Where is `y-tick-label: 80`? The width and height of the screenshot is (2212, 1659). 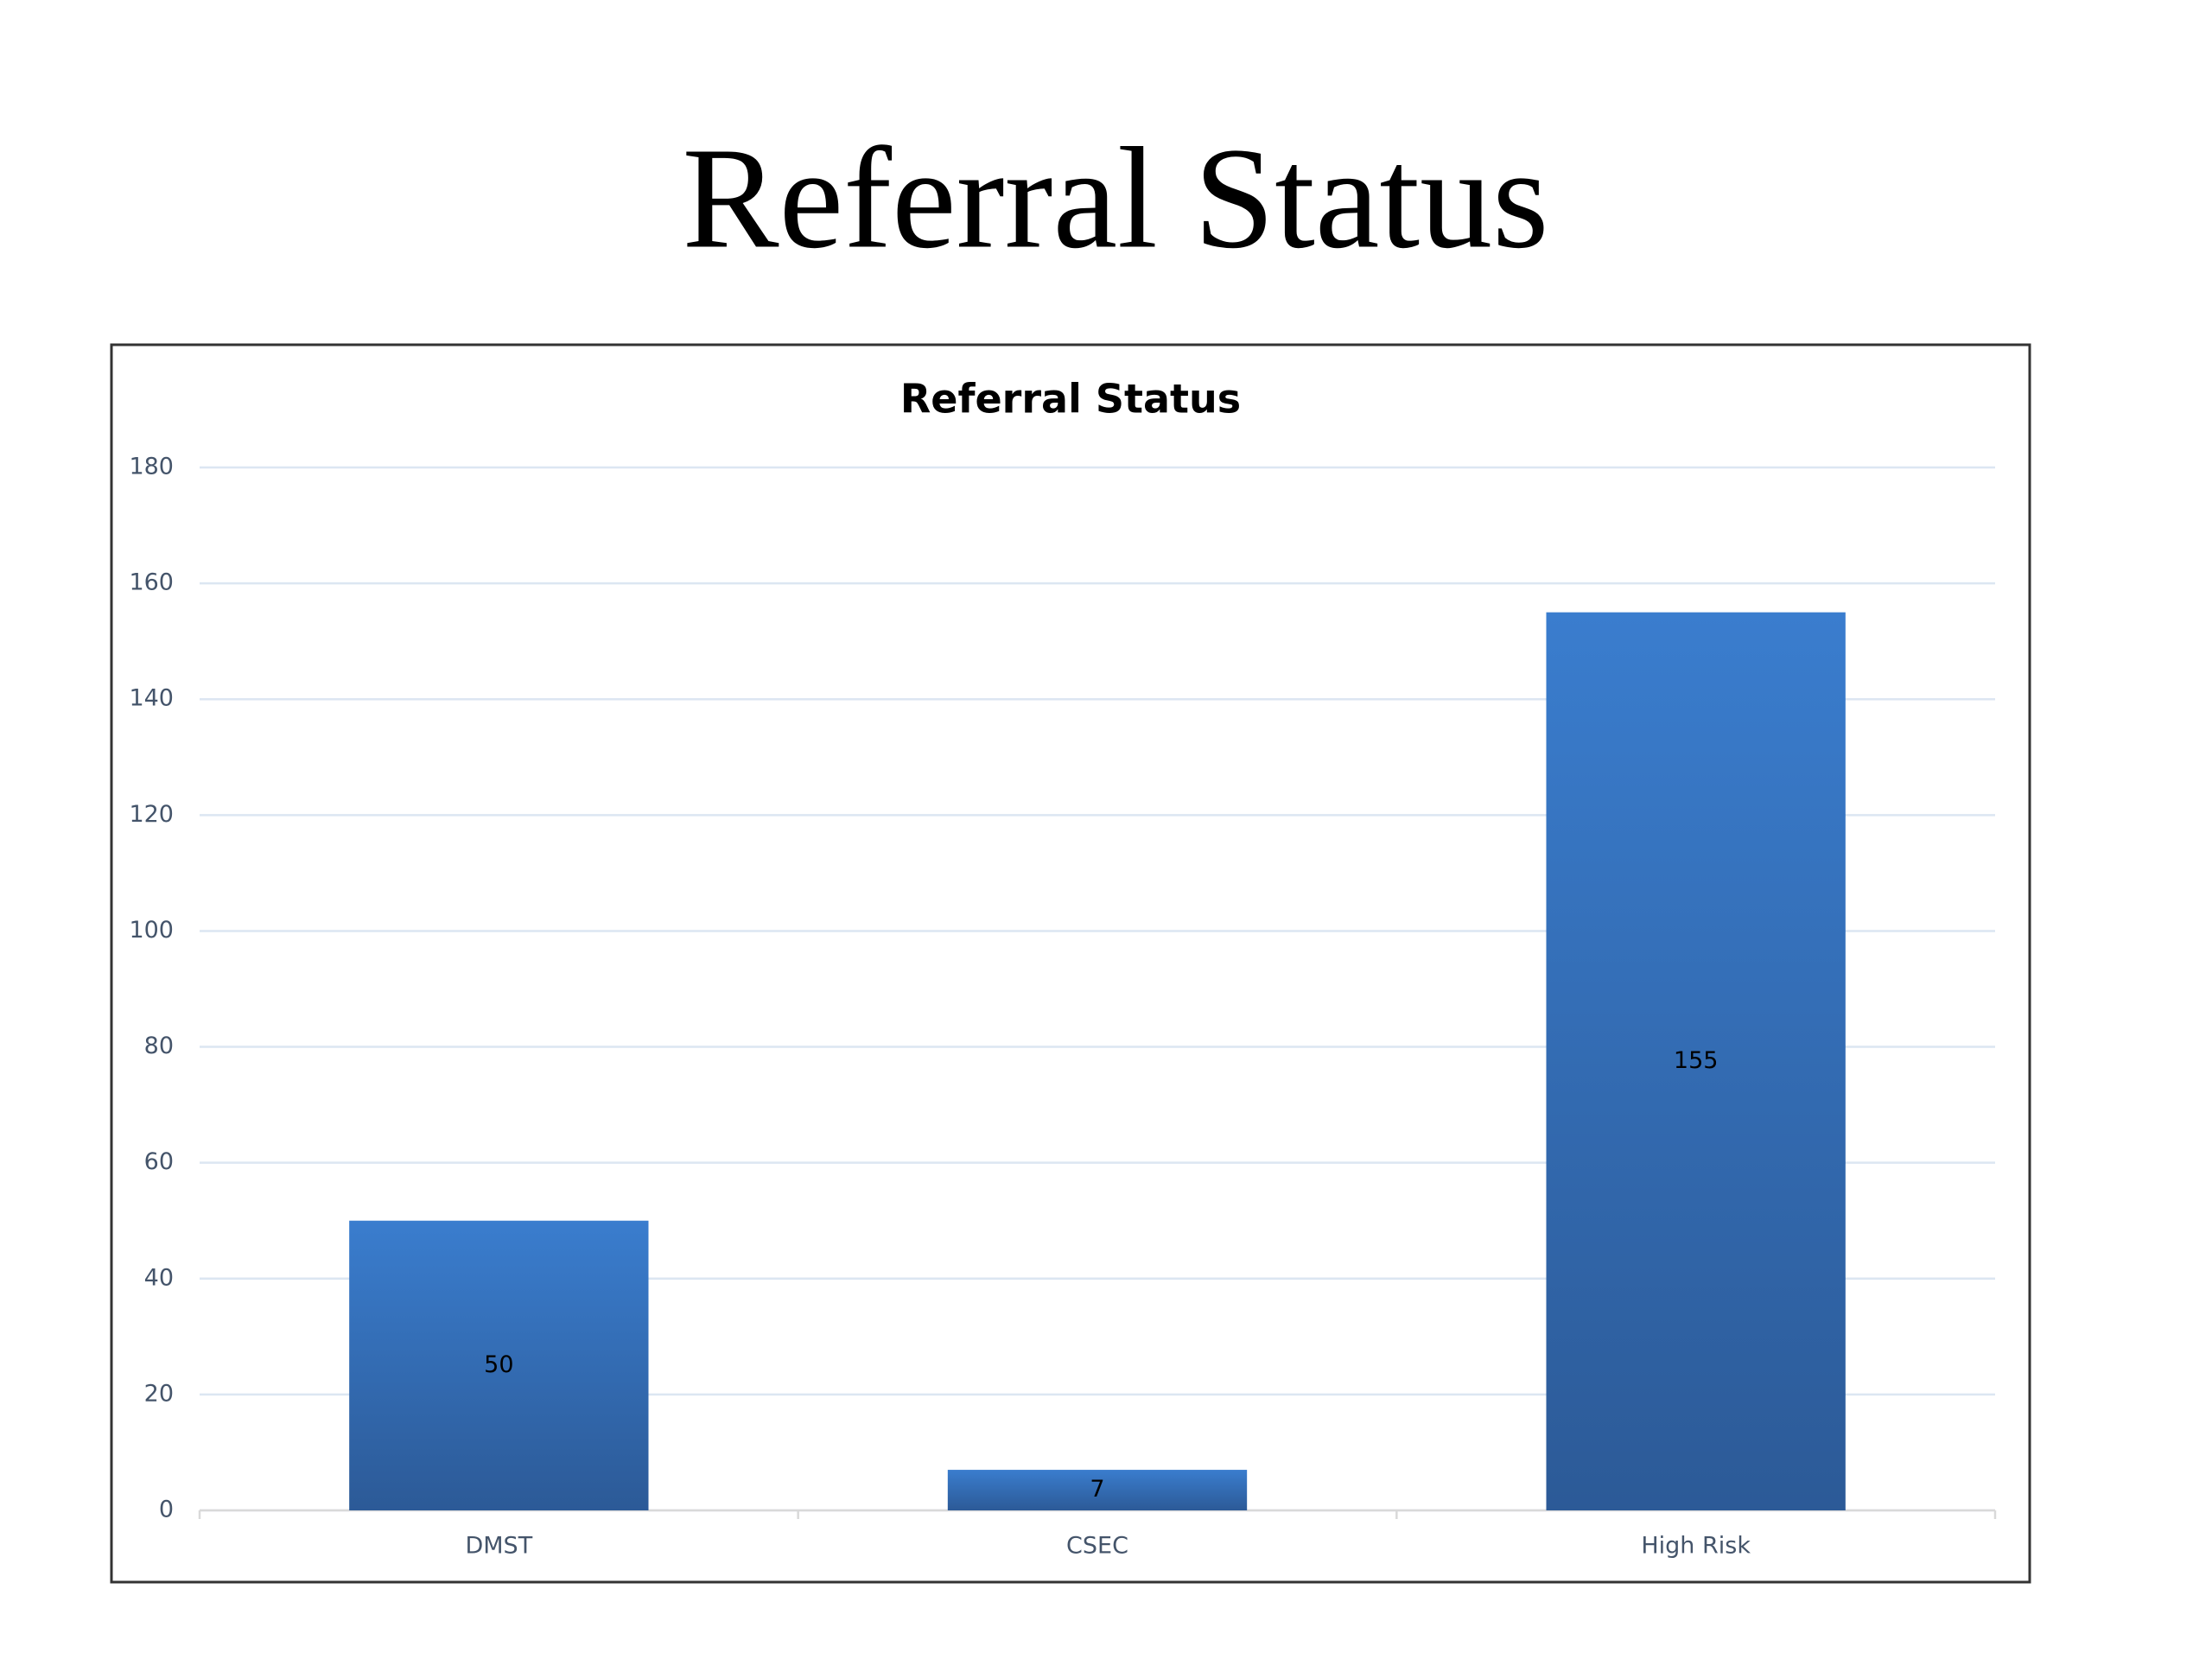 y-tick-label: 80 is located at coordinates (159, 1046).